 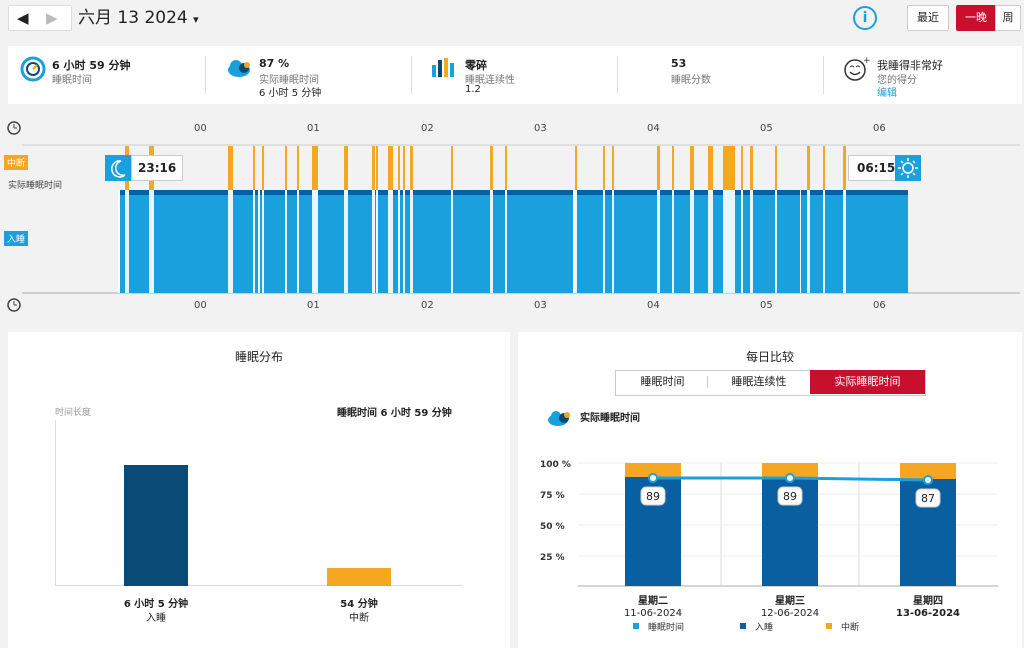 I want to click on recent-button: 最近, so click(x=928, y=18).